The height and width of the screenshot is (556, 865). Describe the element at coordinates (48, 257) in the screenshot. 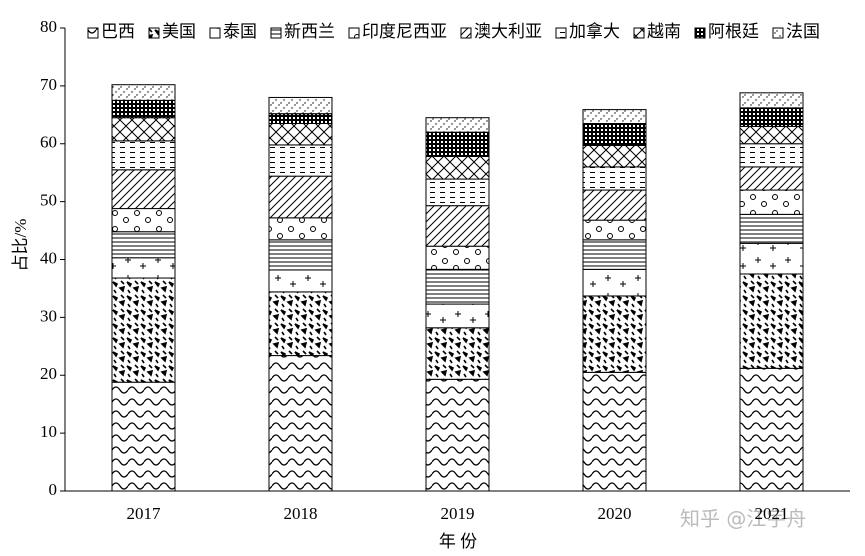

I see `y-tick-label: 40` at that location.